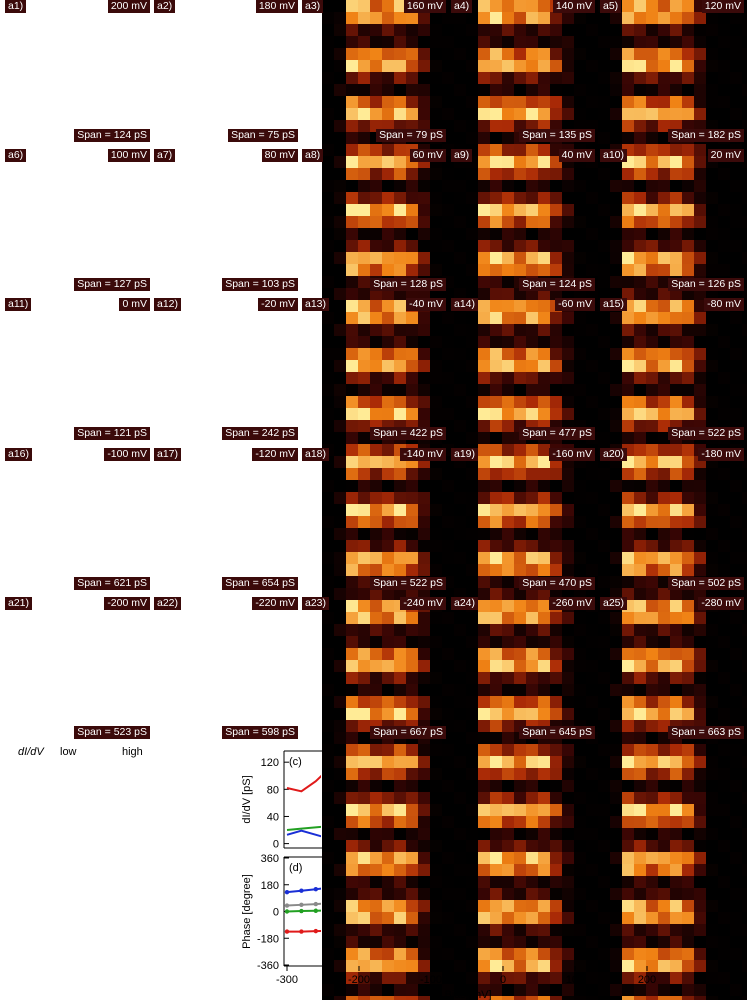 The width and height of the screenshot is (747, 1000). I want to click on panel-bias-label: -120 mV, so click(275, 454).